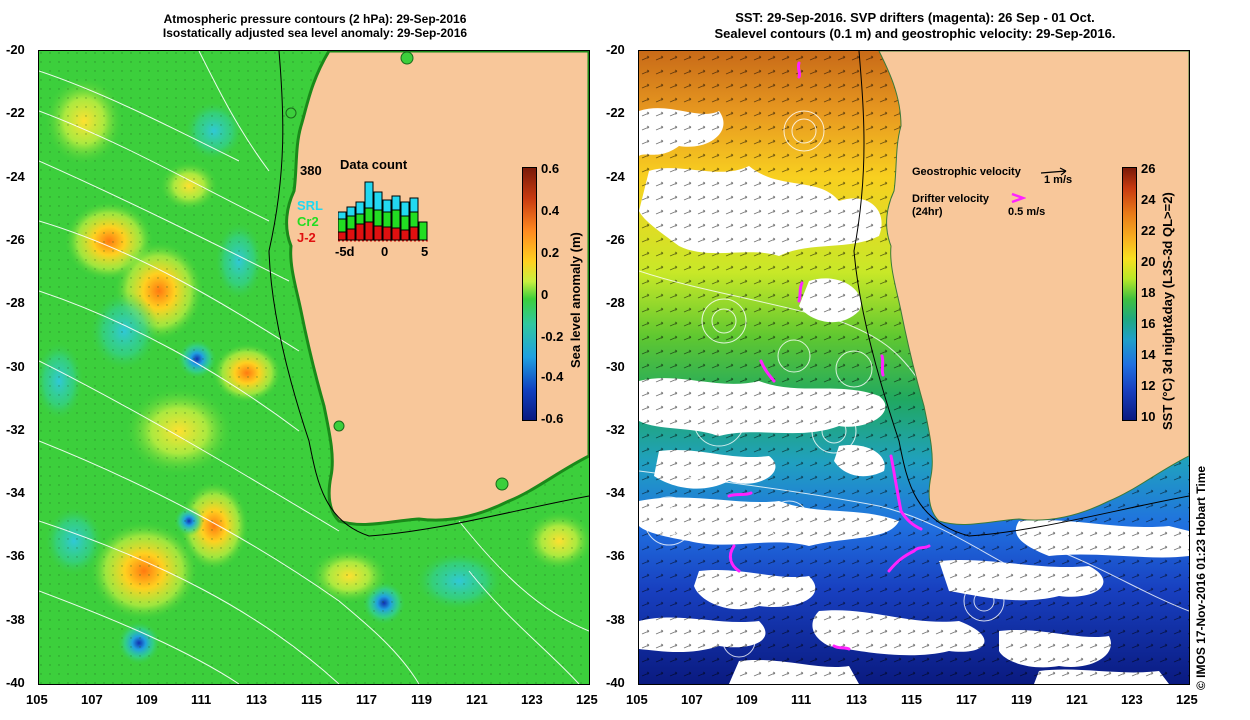 The image size is (1250, 720). What do you see at coordinates (637, 699) in the screenshot?
I see `right-lon-label: 105` at bounding box center [637, 699].